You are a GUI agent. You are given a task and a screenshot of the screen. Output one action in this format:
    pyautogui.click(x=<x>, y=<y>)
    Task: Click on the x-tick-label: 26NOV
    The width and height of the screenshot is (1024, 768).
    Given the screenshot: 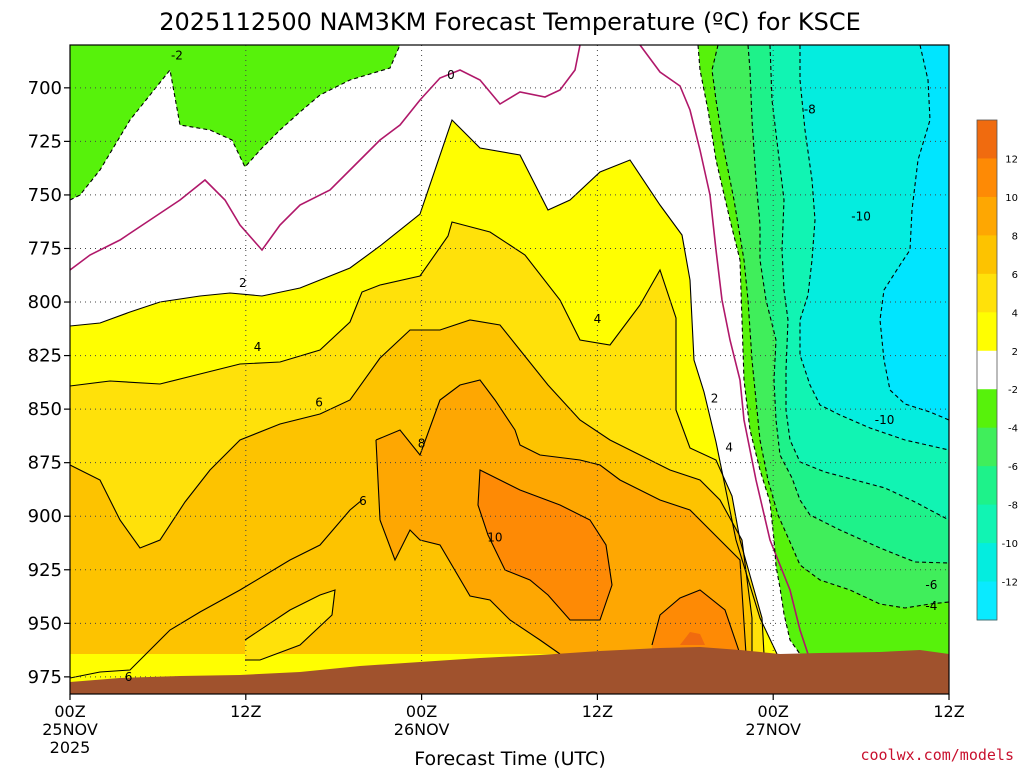 What is the action you would take?
    pyautogui.click(x=422, y=729)
    